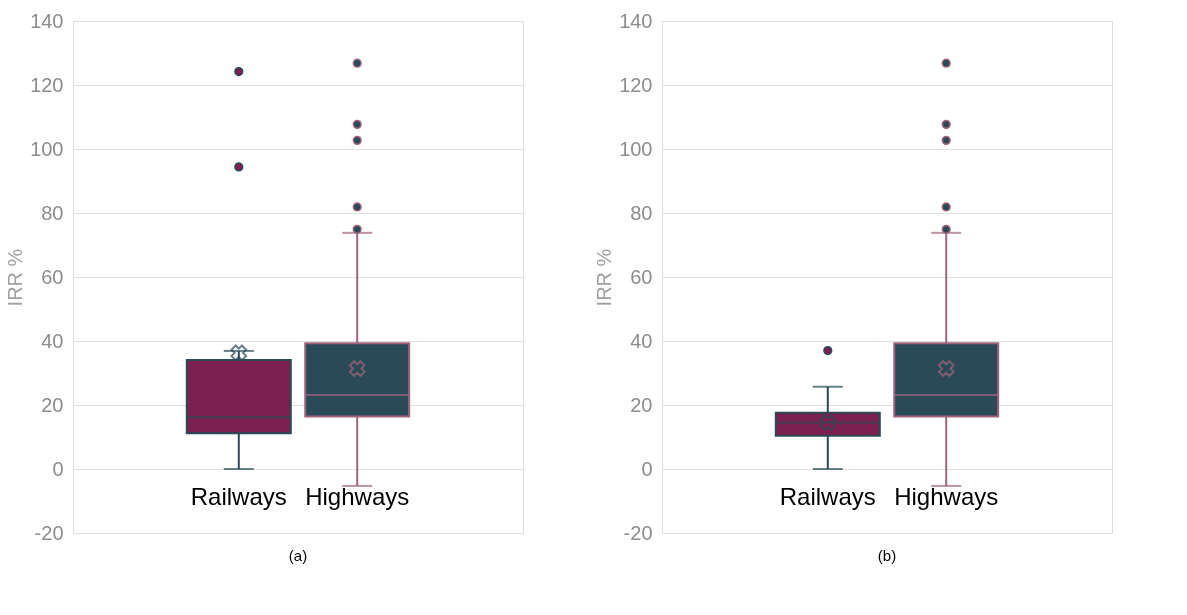 Image resolution: width=1187 pixels, height=615 pixels. What do you see at coordinates (298, 555) in the screenshot?
I see `text: (a)` at bounding box center [298, 555].